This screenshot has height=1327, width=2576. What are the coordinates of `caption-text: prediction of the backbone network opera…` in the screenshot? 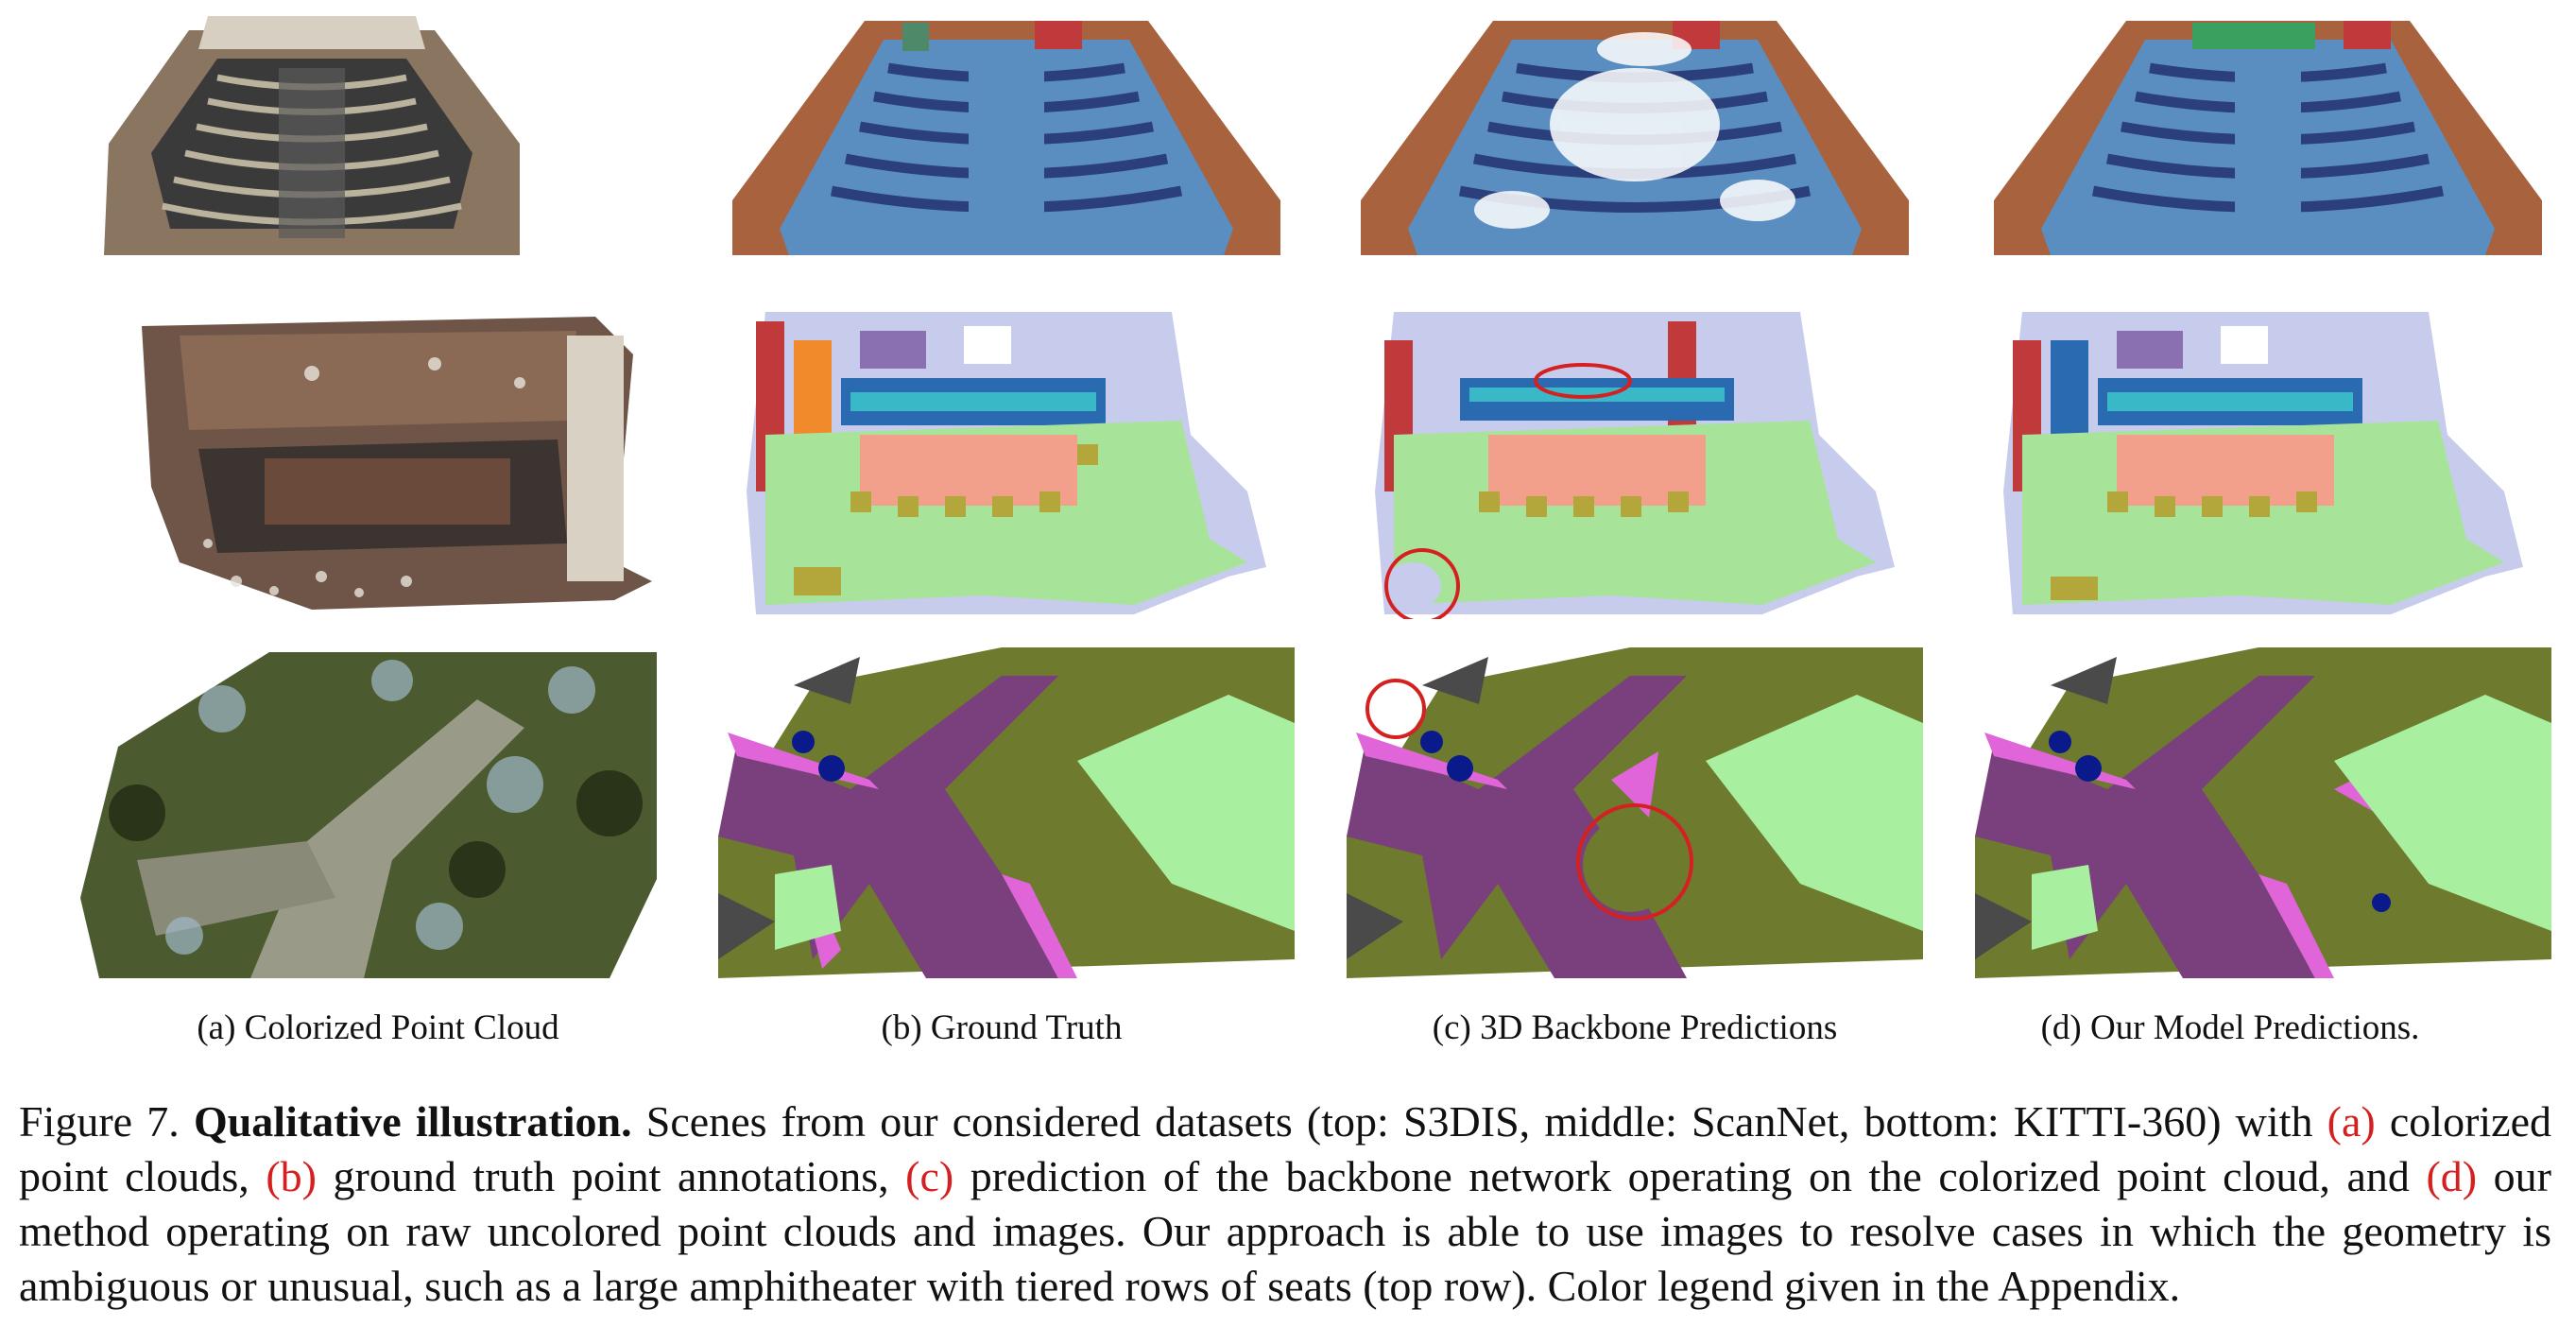 It's located at (1690, 1176).